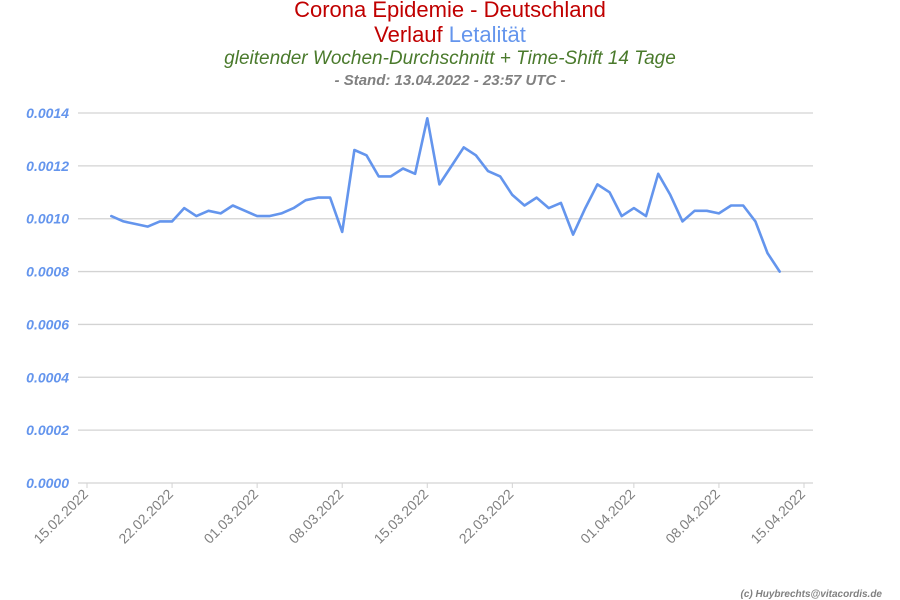  I want to click on y-tick-label: 0.0000, so click(47, 483).